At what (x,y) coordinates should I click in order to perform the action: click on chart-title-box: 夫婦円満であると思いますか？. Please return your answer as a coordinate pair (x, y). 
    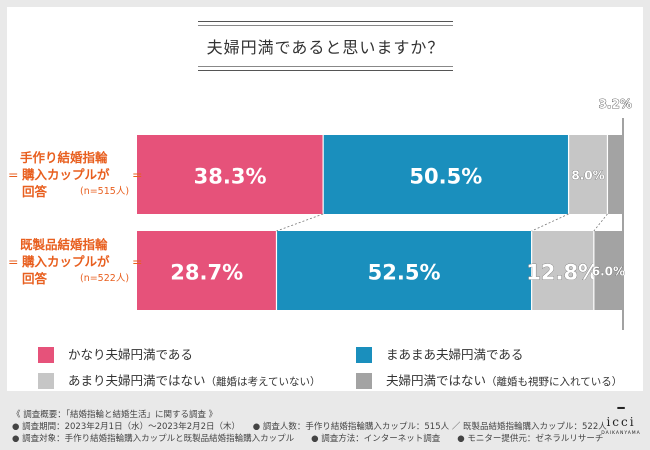
    Looking at the image, I should click on (325, 46).